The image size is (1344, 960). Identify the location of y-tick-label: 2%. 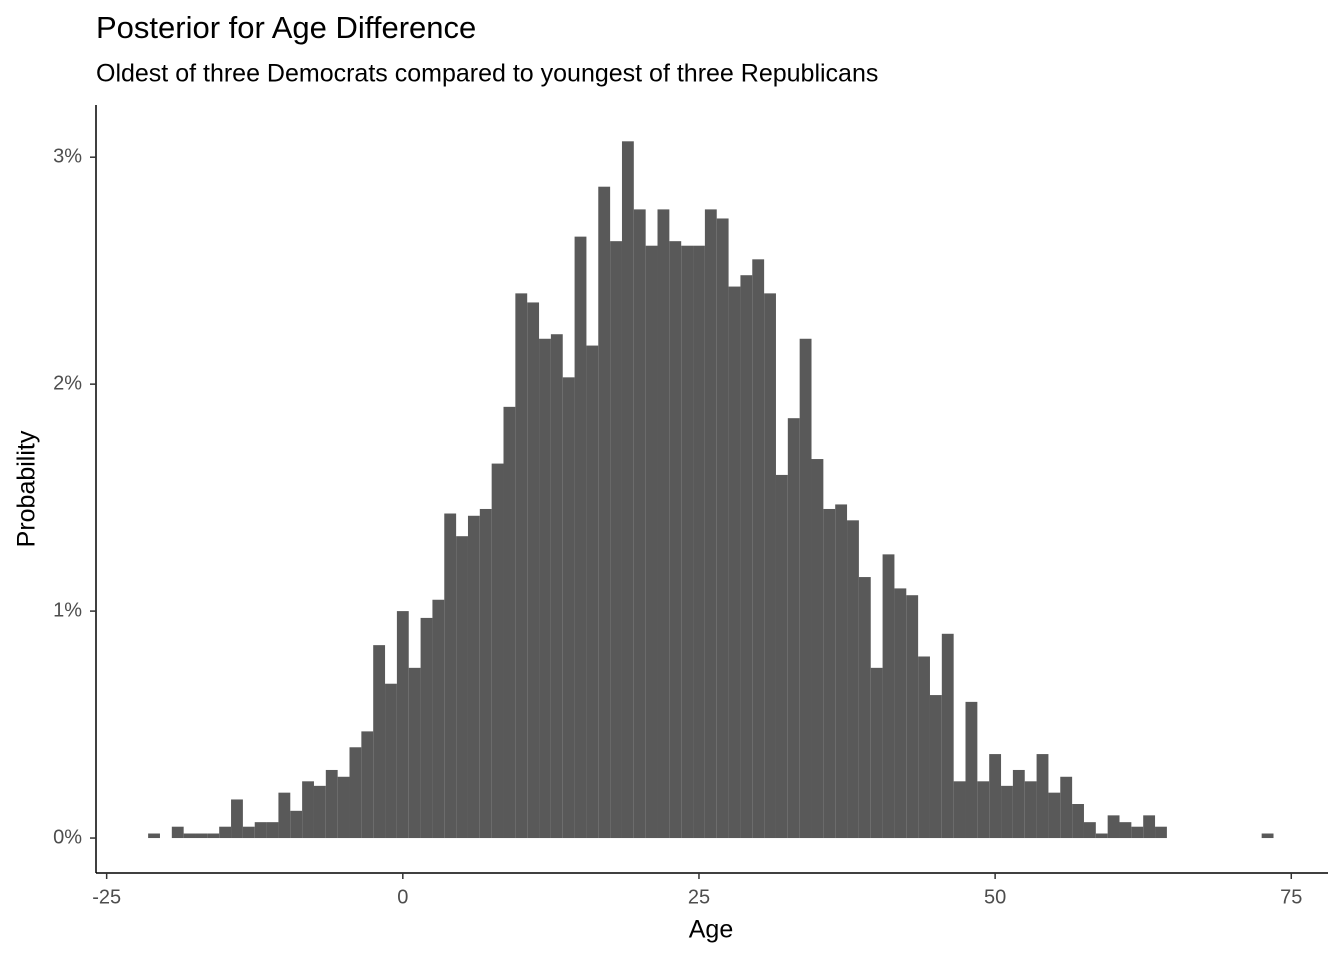
(67, 383).